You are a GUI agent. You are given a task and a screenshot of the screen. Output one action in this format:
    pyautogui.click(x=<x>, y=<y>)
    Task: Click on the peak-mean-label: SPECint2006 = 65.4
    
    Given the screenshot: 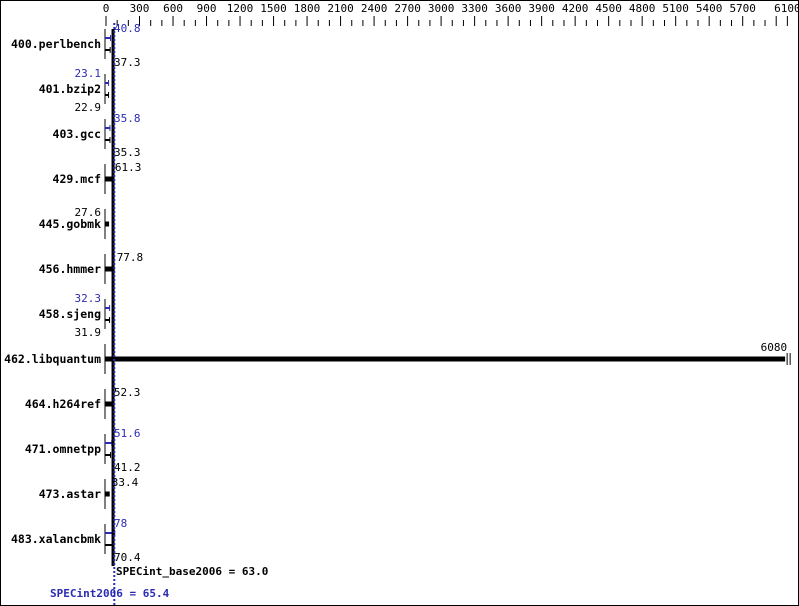 What is the action you would take?
    pyautogui.click(x=110, y=593)
    